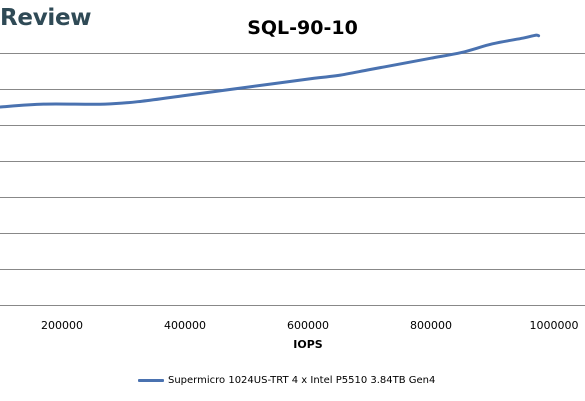 Image resolution: width=585 pixels, height=401 pixels. Describe the element at coordinates (554, 325) in the screenshot. I see `x-tick-label: 1000000` at that location.